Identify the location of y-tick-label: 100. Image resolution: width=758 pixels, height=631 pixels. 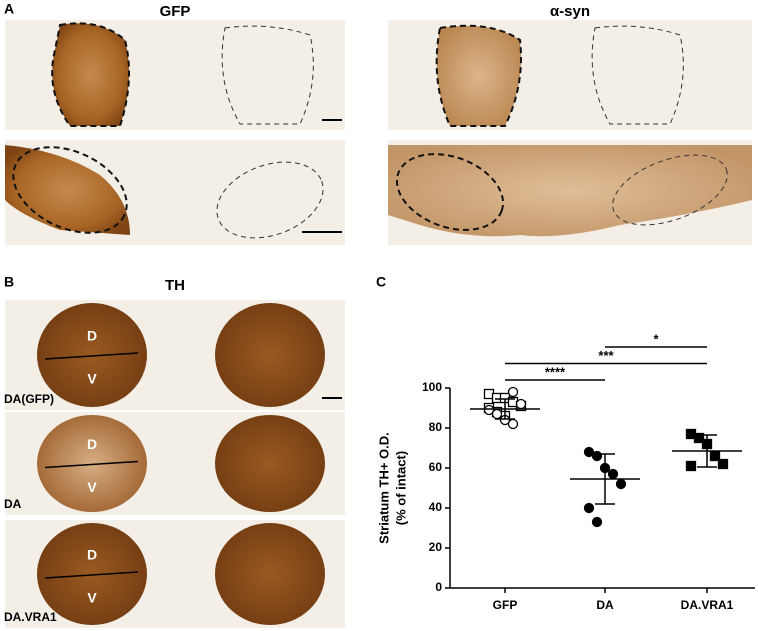
(432, 387).